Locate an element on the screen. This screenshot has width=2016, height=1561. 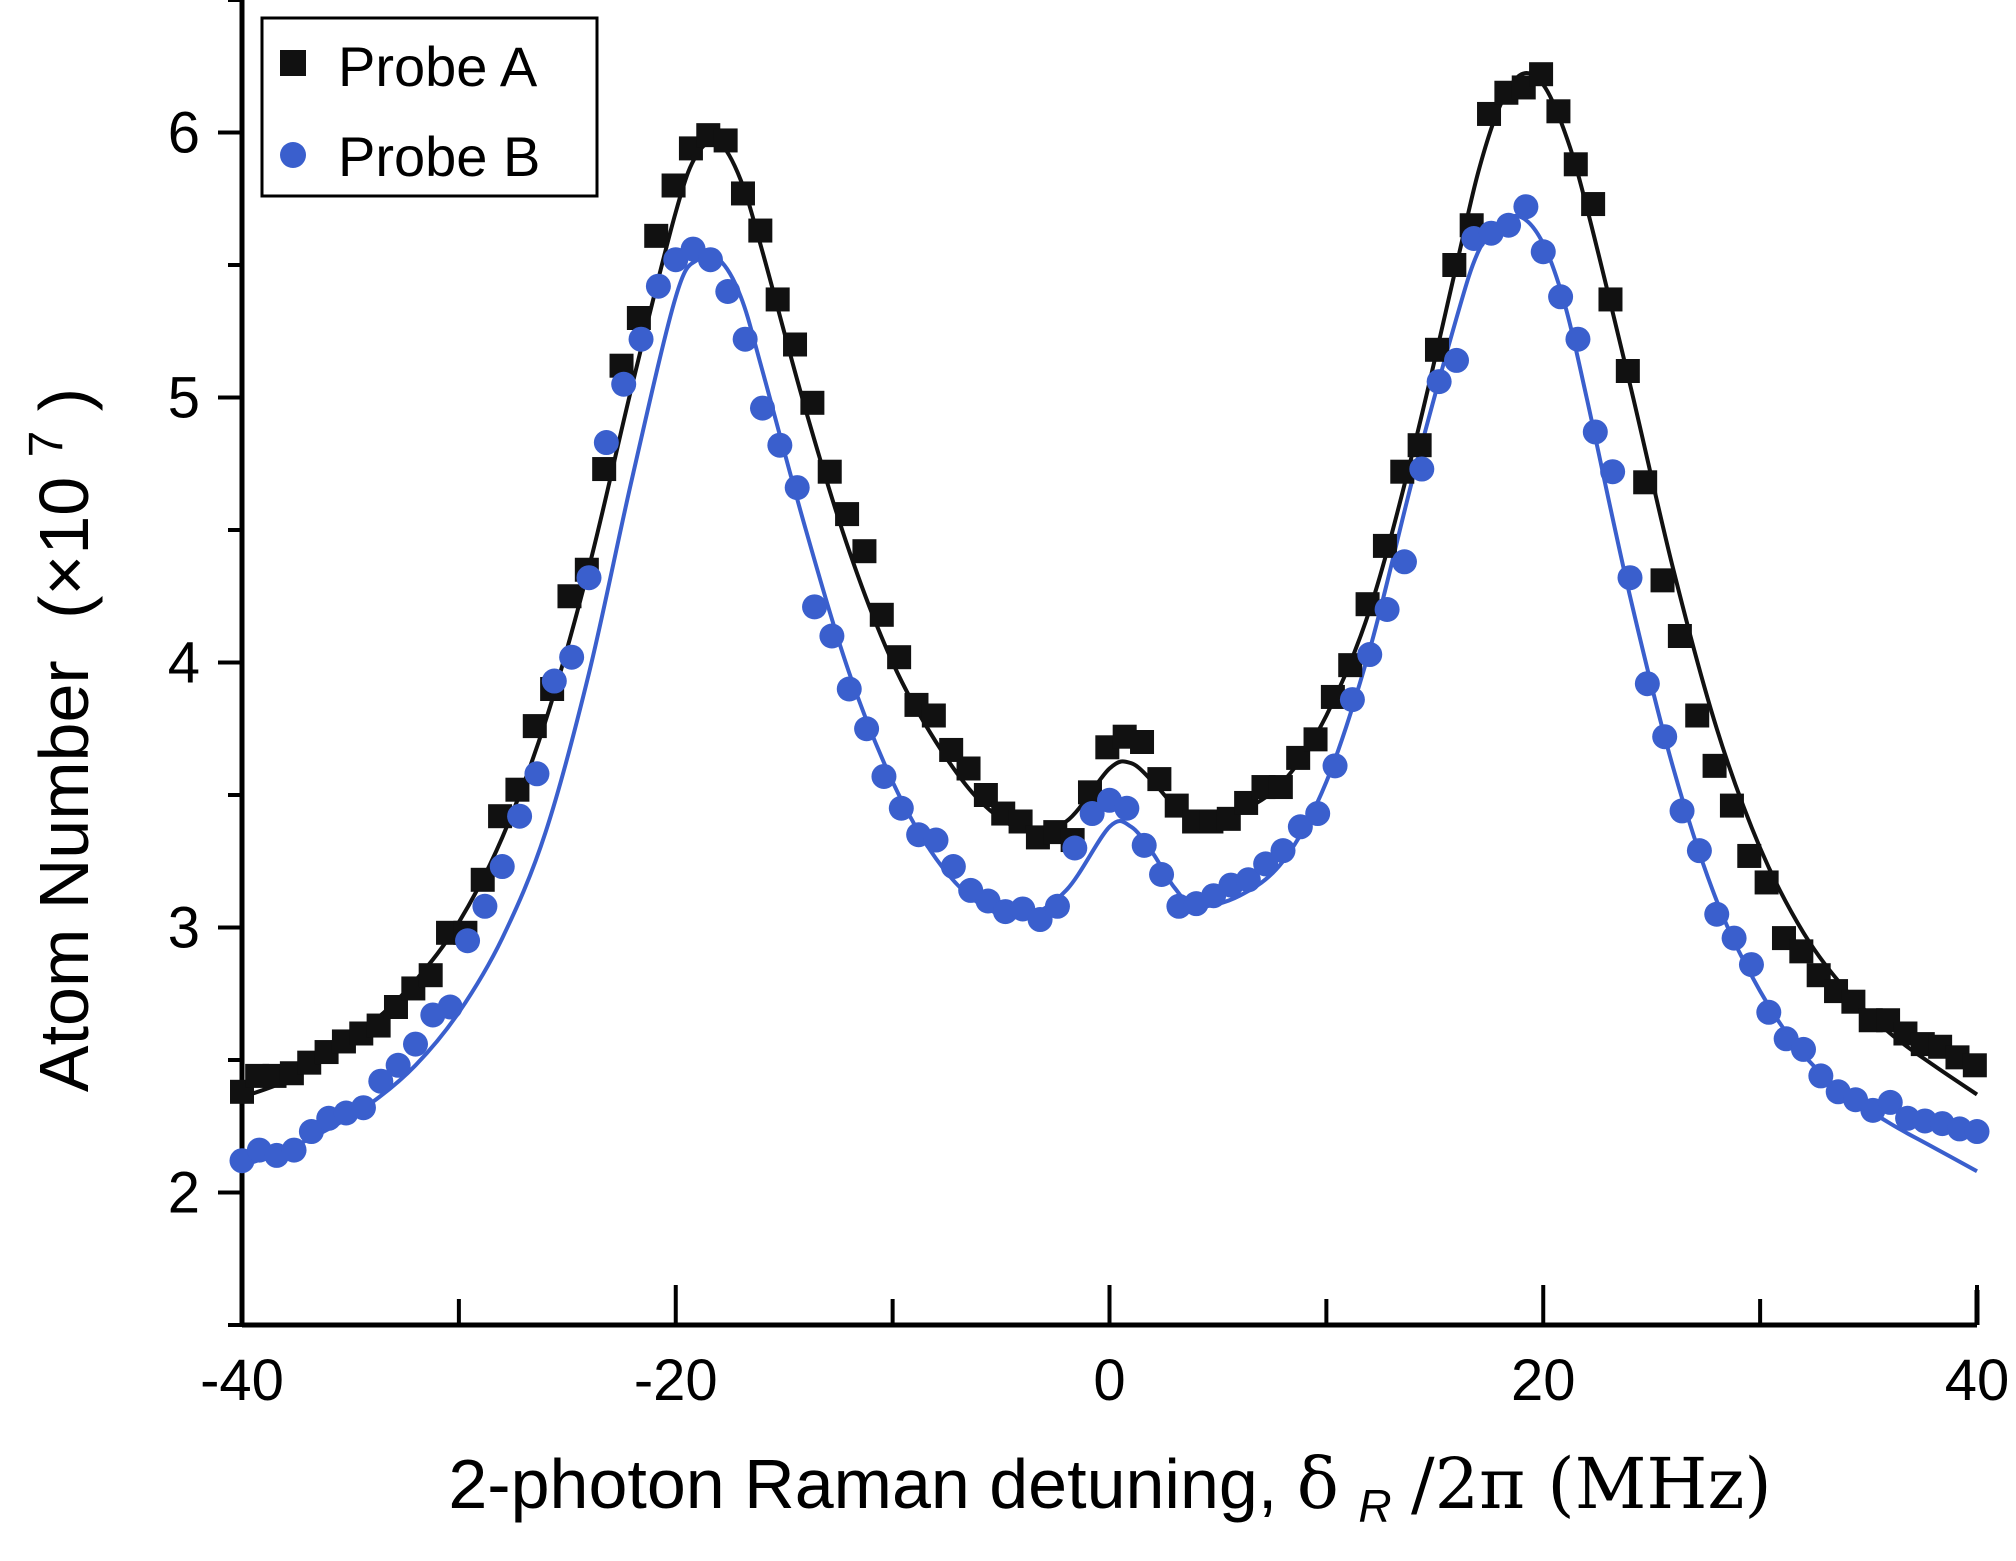
legend-label-probe-b: Probe B is located at coordinates (439, 156).